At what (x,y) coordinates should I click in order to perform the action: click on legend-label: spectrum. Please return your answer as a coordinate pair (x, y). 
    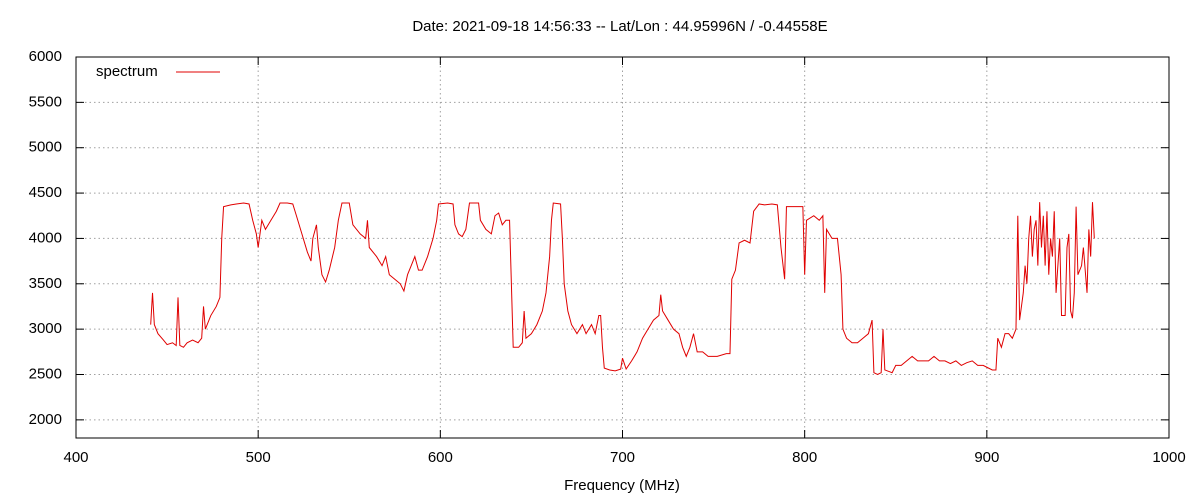
    Looking at the image, I should click on (127, 71).